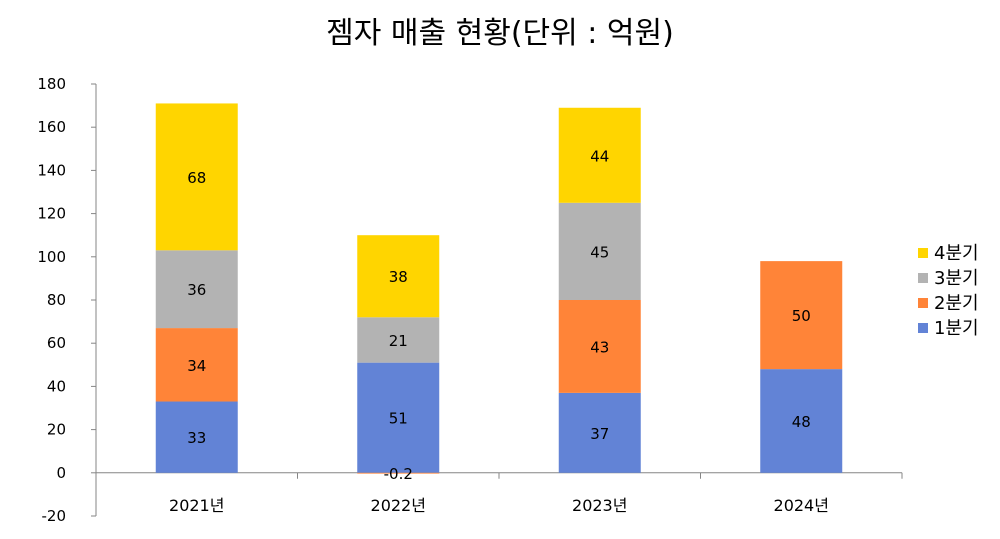 This screenshot has height=539, width=1000. Describe the element at coordinates (956, 253) in the screenshot. I see `legend-entry: 4분기` at that location.